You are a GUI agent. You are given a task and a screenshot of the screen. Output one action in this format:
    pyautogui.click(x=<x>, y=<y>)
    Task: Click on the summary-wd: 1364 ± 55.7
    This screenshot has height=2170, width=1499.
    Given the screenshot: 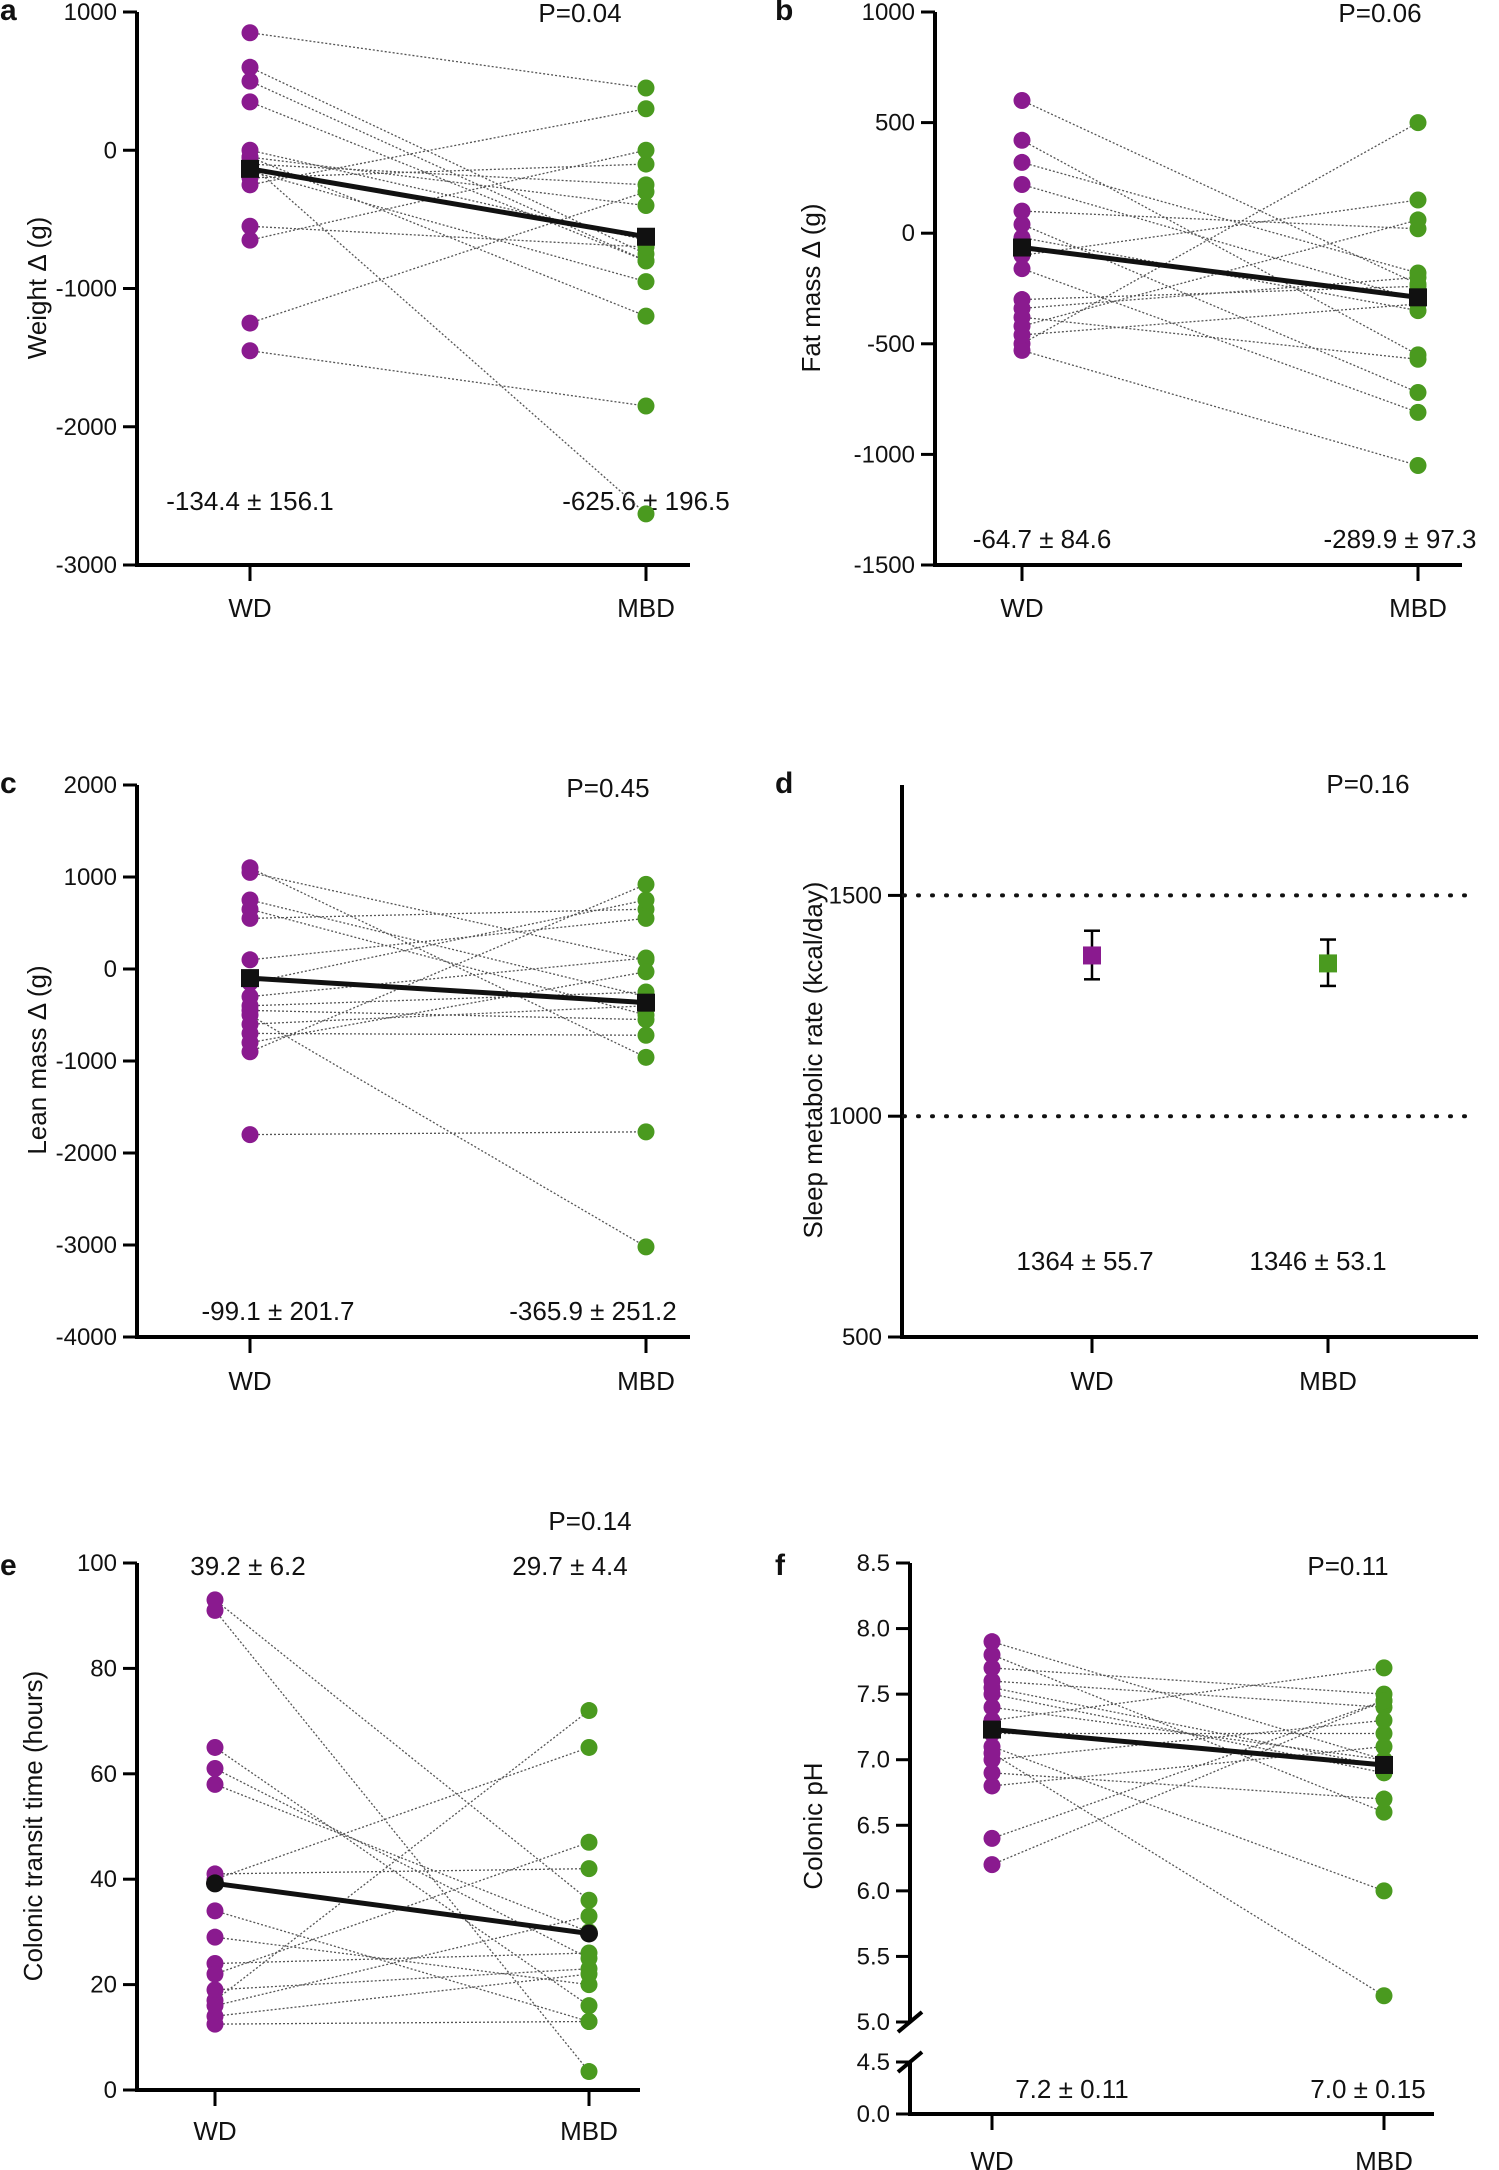 What is the action you would take?
    pyautogui.click(x=1084, y=1261)
    